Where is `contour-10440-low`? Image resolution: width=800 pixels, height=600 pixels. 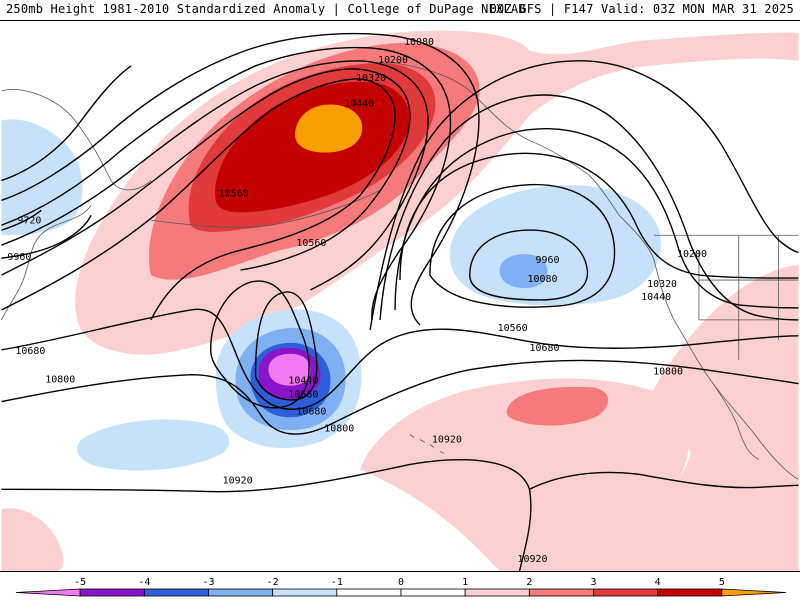
contour-10440-low is located at coordinates (286, 346).